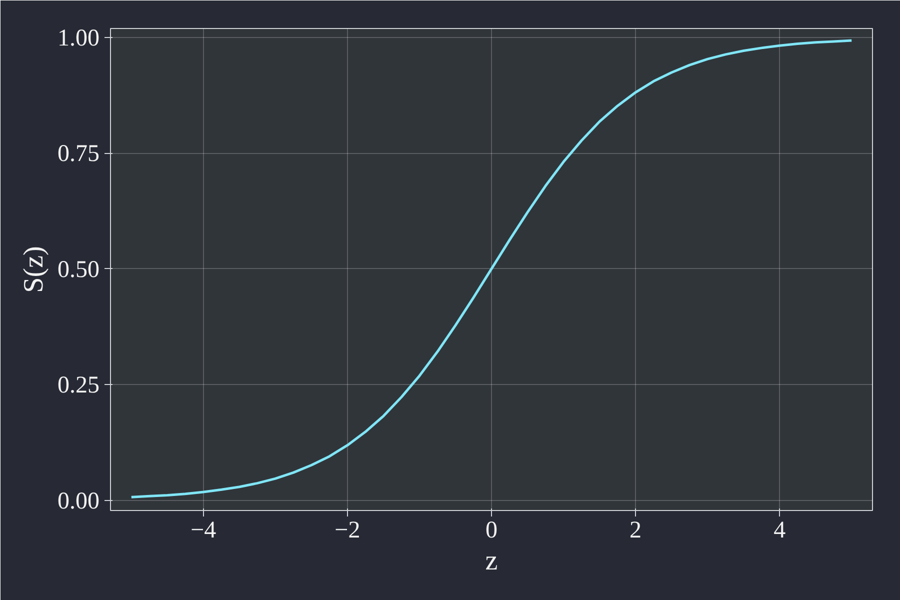 This screenshot has width=900, height=600. I want to click on x-tick-label: 0, so click(492, 531).